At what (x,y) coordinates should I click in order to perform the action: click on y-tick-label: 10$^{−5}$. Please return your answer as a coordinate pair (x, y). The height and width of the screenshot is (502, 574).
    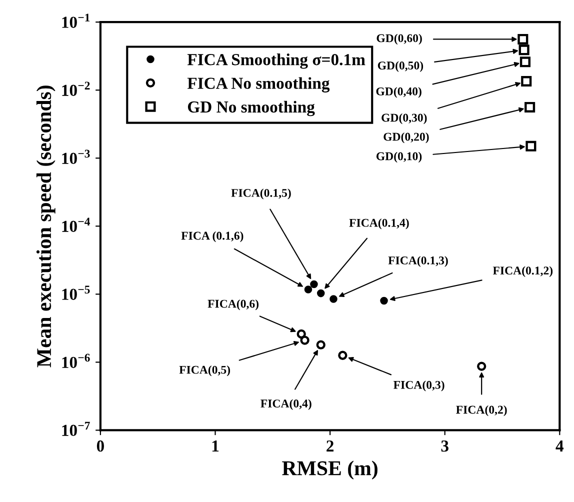
    Looking at the image, I should click on (76, 293).